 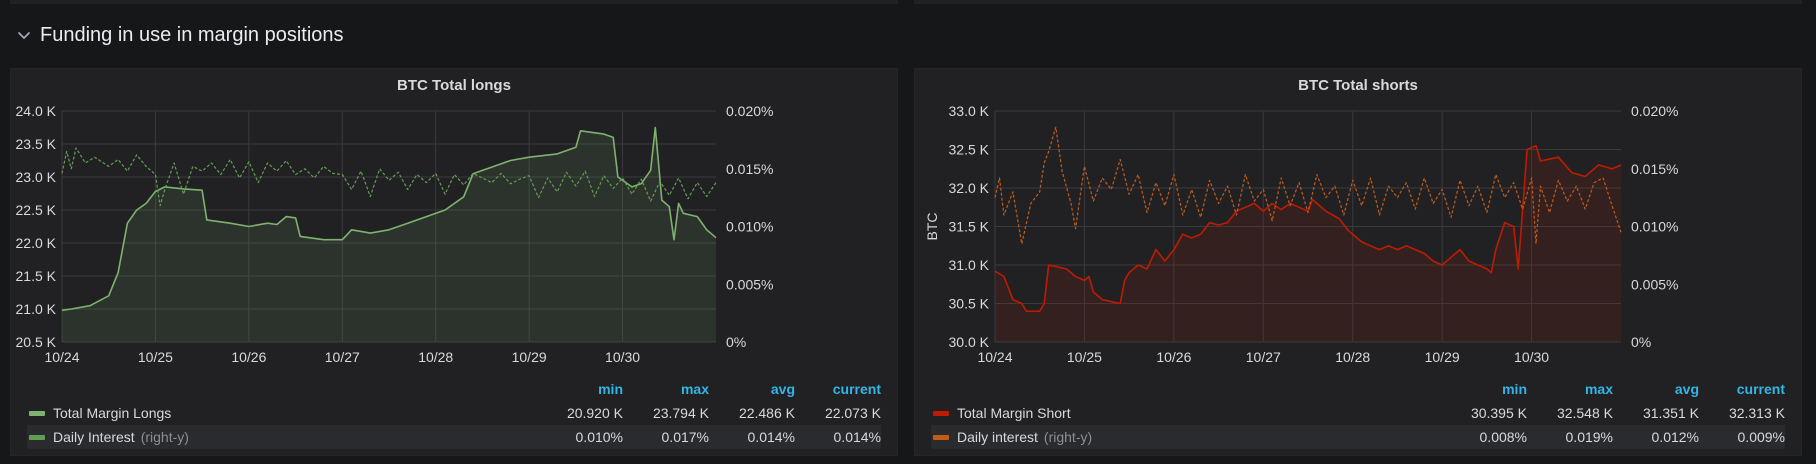 What do you see at coordinates (36, 210) in the screenshot?
I see `y-tick-label: 22.5 K` at bounding box center [36, 210].